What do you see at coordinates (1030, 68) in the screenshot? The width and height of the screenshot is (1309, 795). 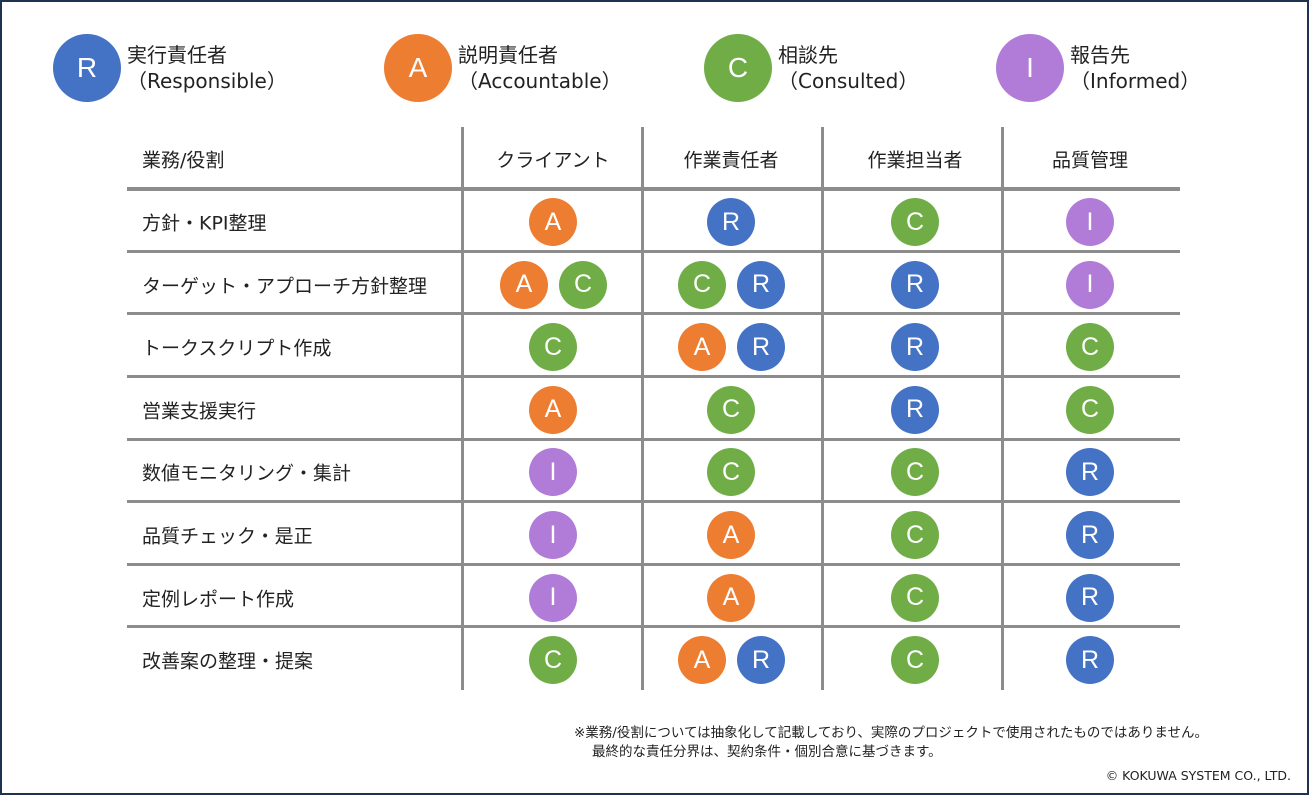 I see `legend-badge-i: I` at bounding box center [1030, 68].